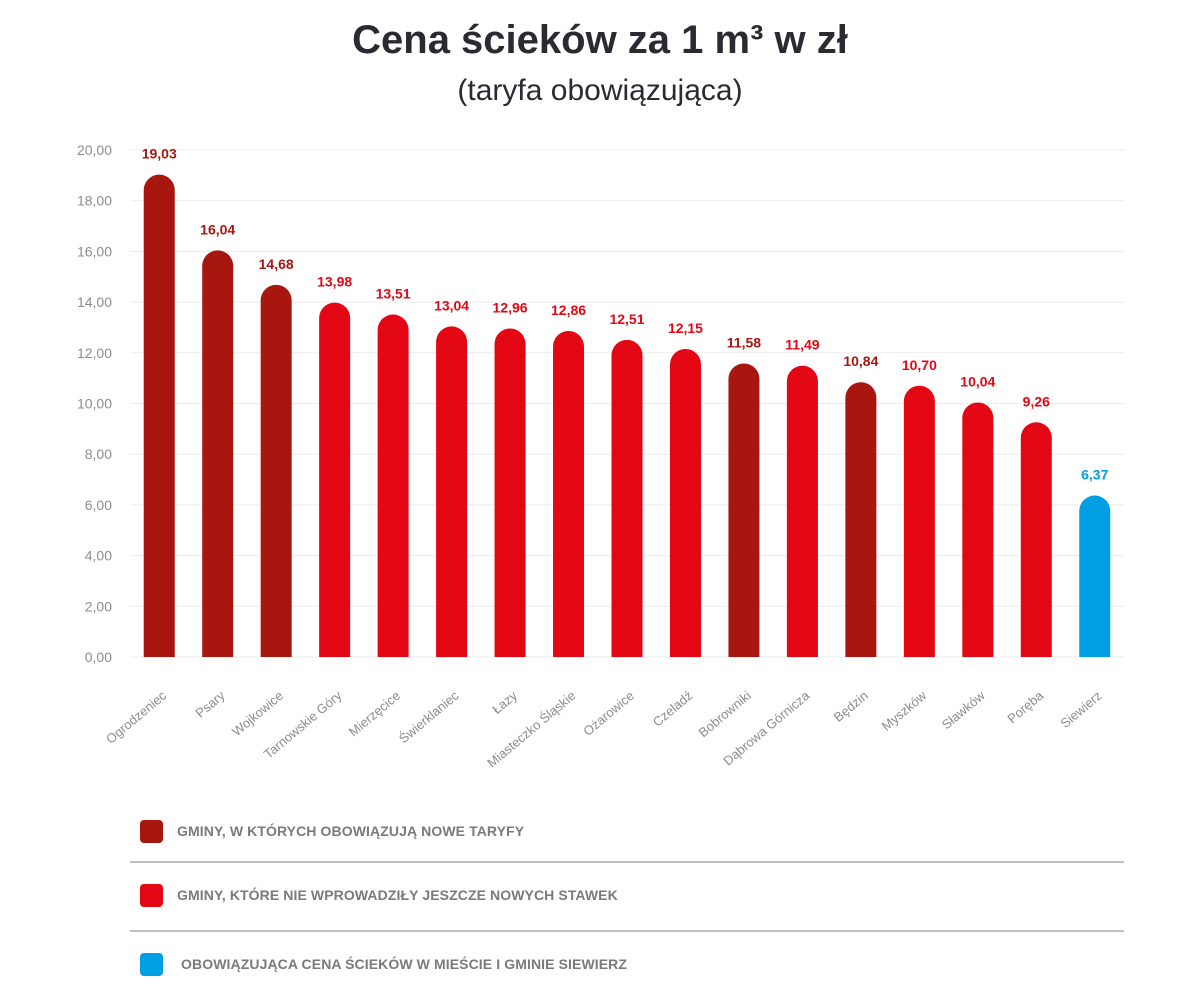  Describe the element at coordinates (510, 307) in the screenshot. I see `data-label: 12,96` at that location.